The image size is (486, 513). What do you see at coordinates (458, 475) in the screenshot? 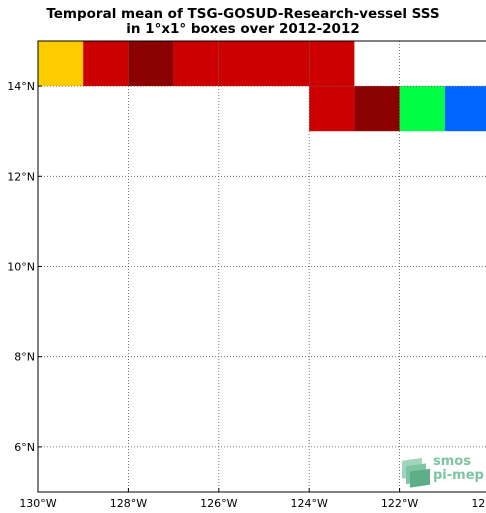
I see `logo-line2: pi-mep` at bounding box center [458, 475].